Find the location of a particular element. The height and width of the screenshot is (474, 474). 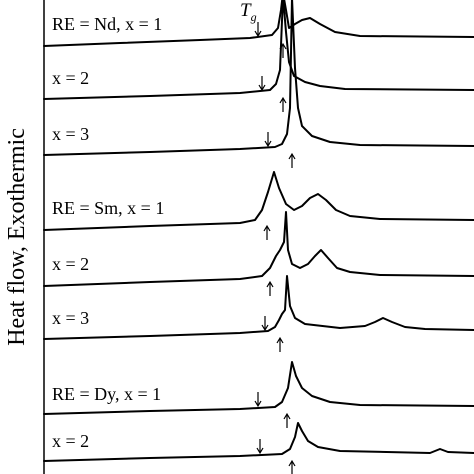

curve-label-3: x = 3 is located at coordinates (70, 134).